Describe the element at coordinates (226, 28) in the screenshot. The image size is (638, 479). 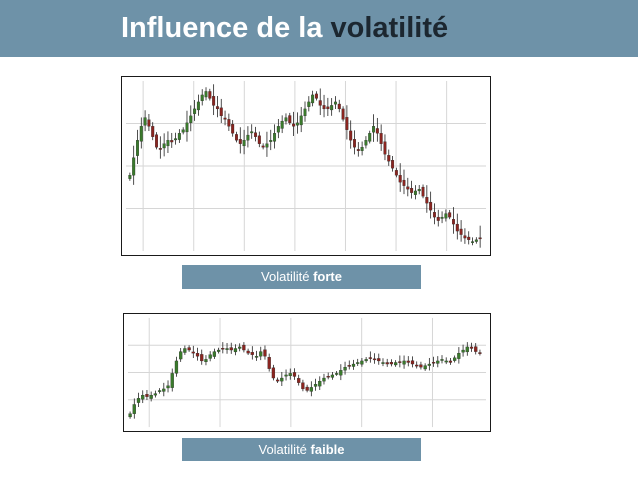
I see `page-title-part1: Influence de la` at that location.